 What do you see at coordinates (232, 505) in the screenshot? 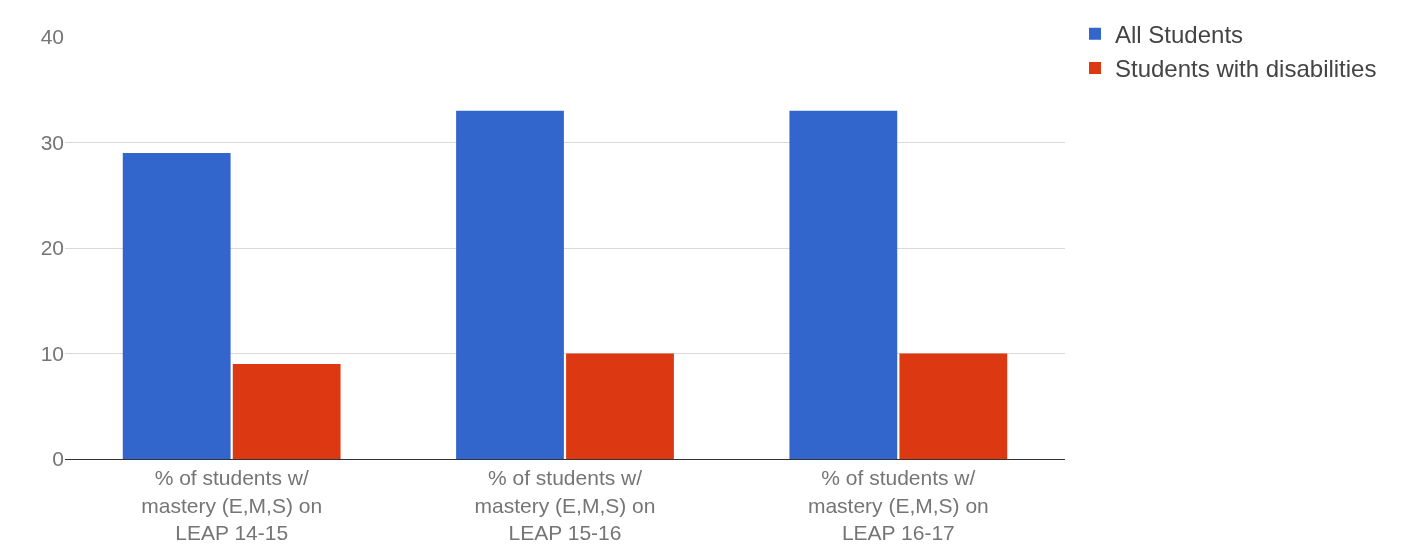
I see `x-tick-label: % of students w/ mastery (E,M,S) on LEAP 14-15` at bounding box center [232, 505].